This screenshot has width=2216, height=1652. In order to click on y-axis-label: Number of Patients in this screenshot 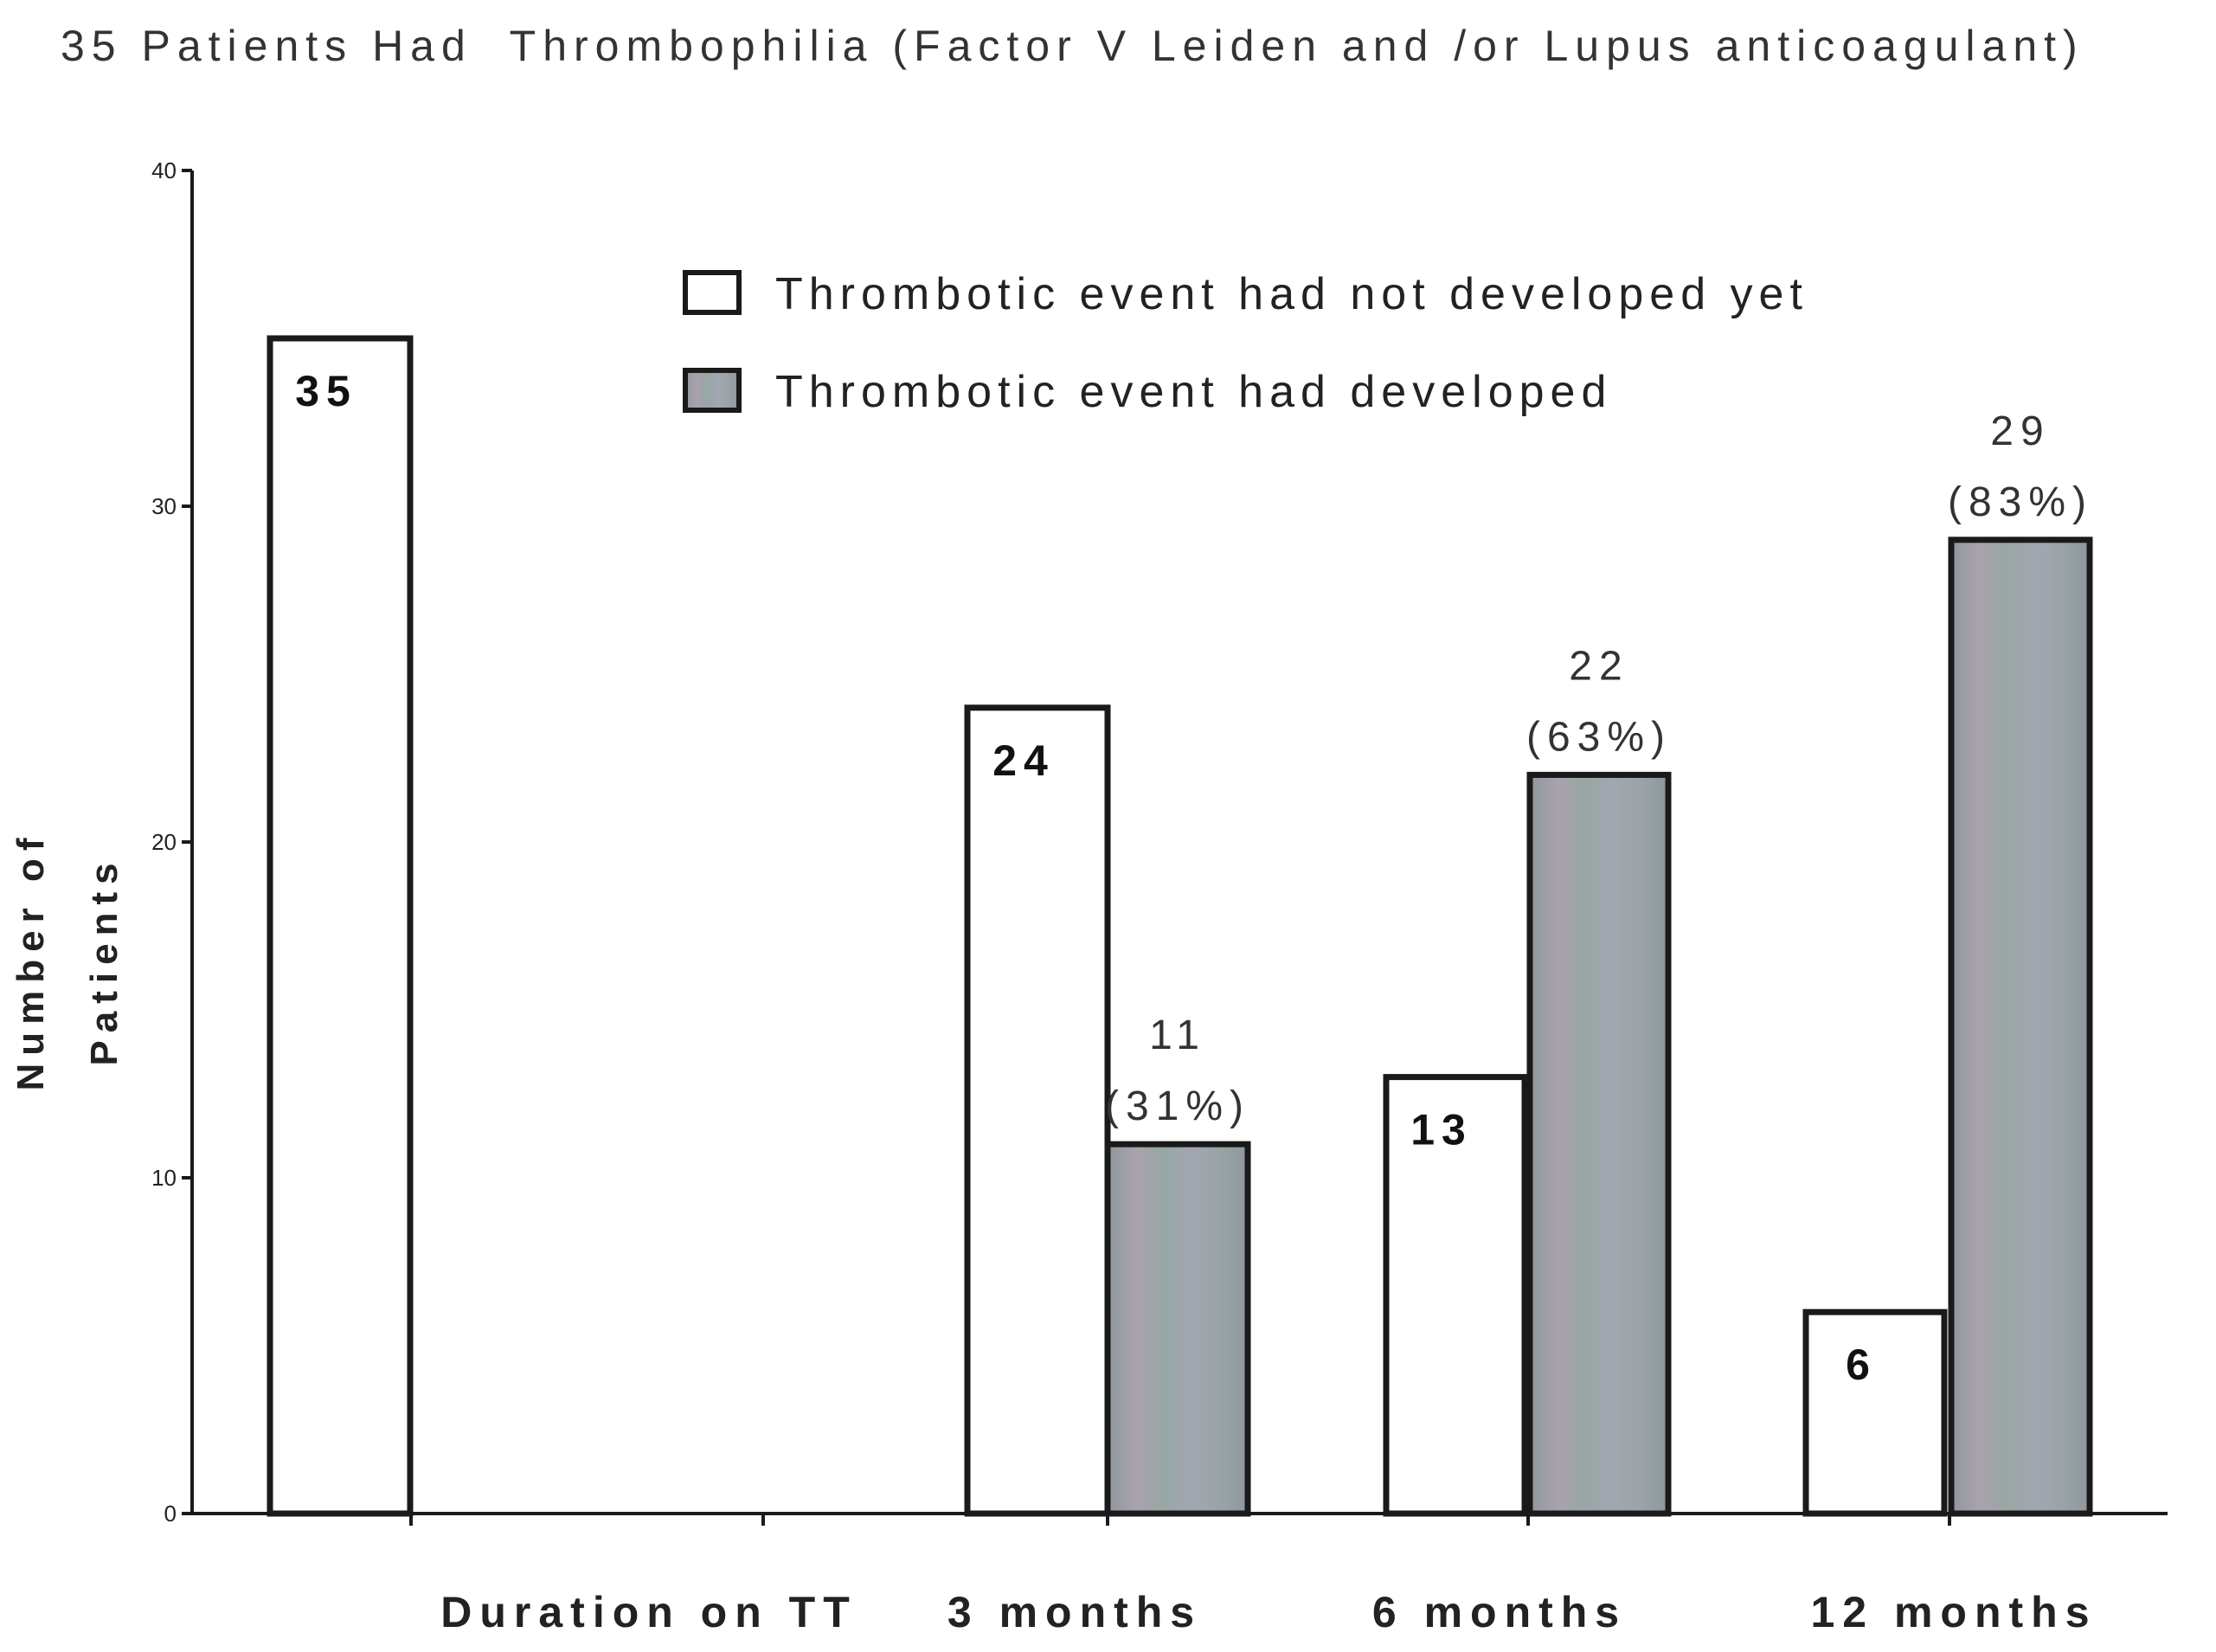, I will do `click(67, 961)`.